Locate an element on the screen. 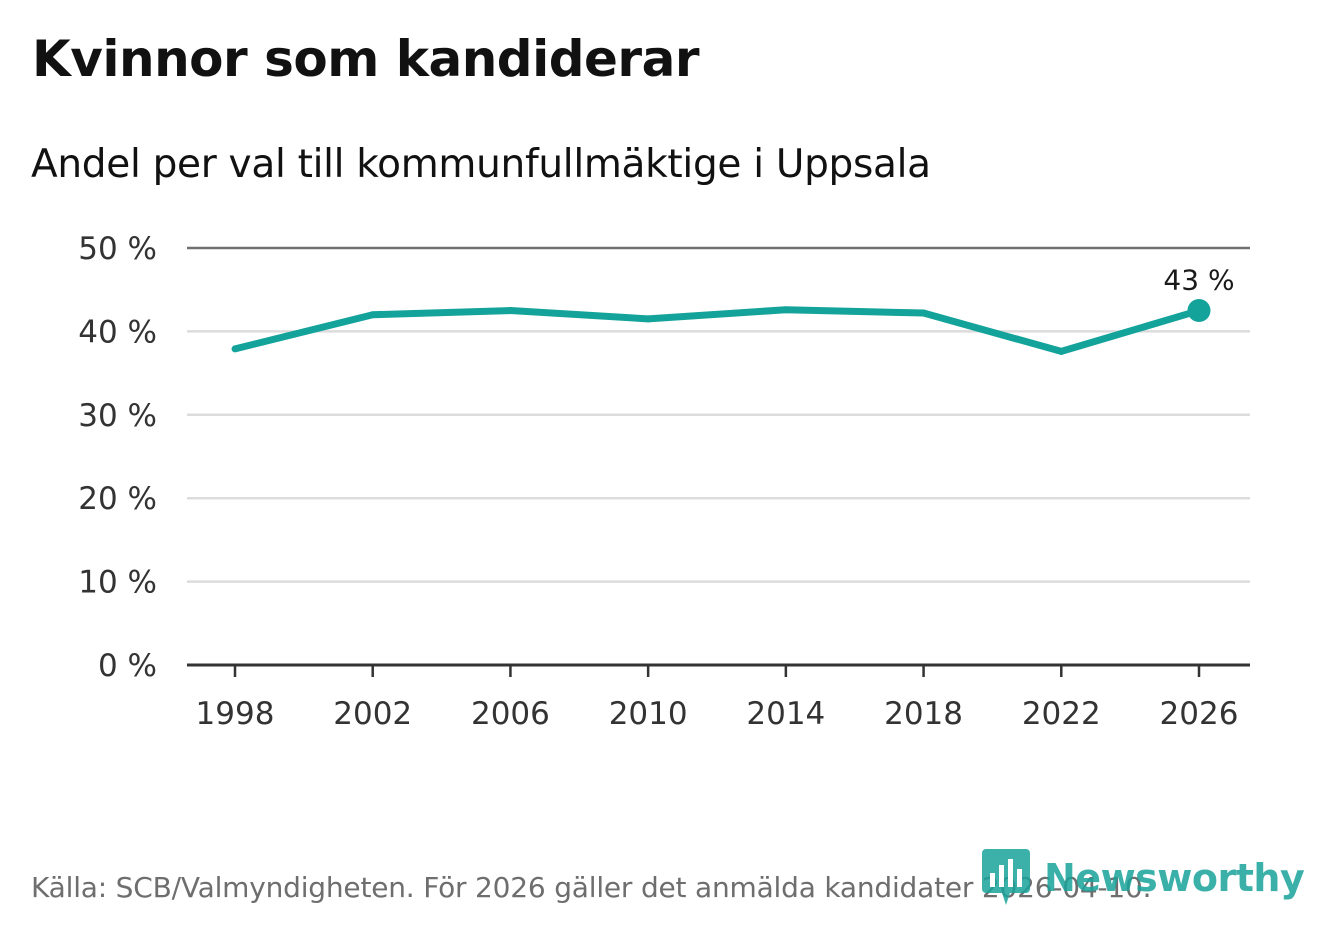 The image size is (1322, 939). y-tick-label: 40 % is located at coordinates (117, 332).